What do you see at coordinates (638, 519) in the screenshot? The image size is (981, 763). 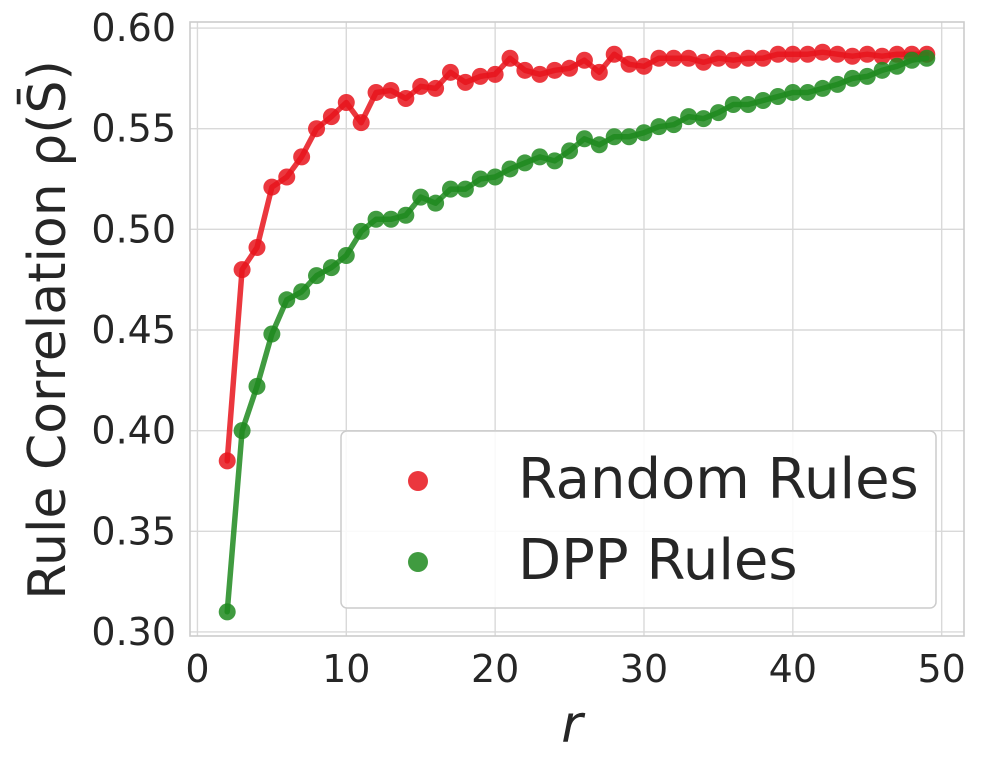 I see `legend-box` at bounding box center [638, 519].